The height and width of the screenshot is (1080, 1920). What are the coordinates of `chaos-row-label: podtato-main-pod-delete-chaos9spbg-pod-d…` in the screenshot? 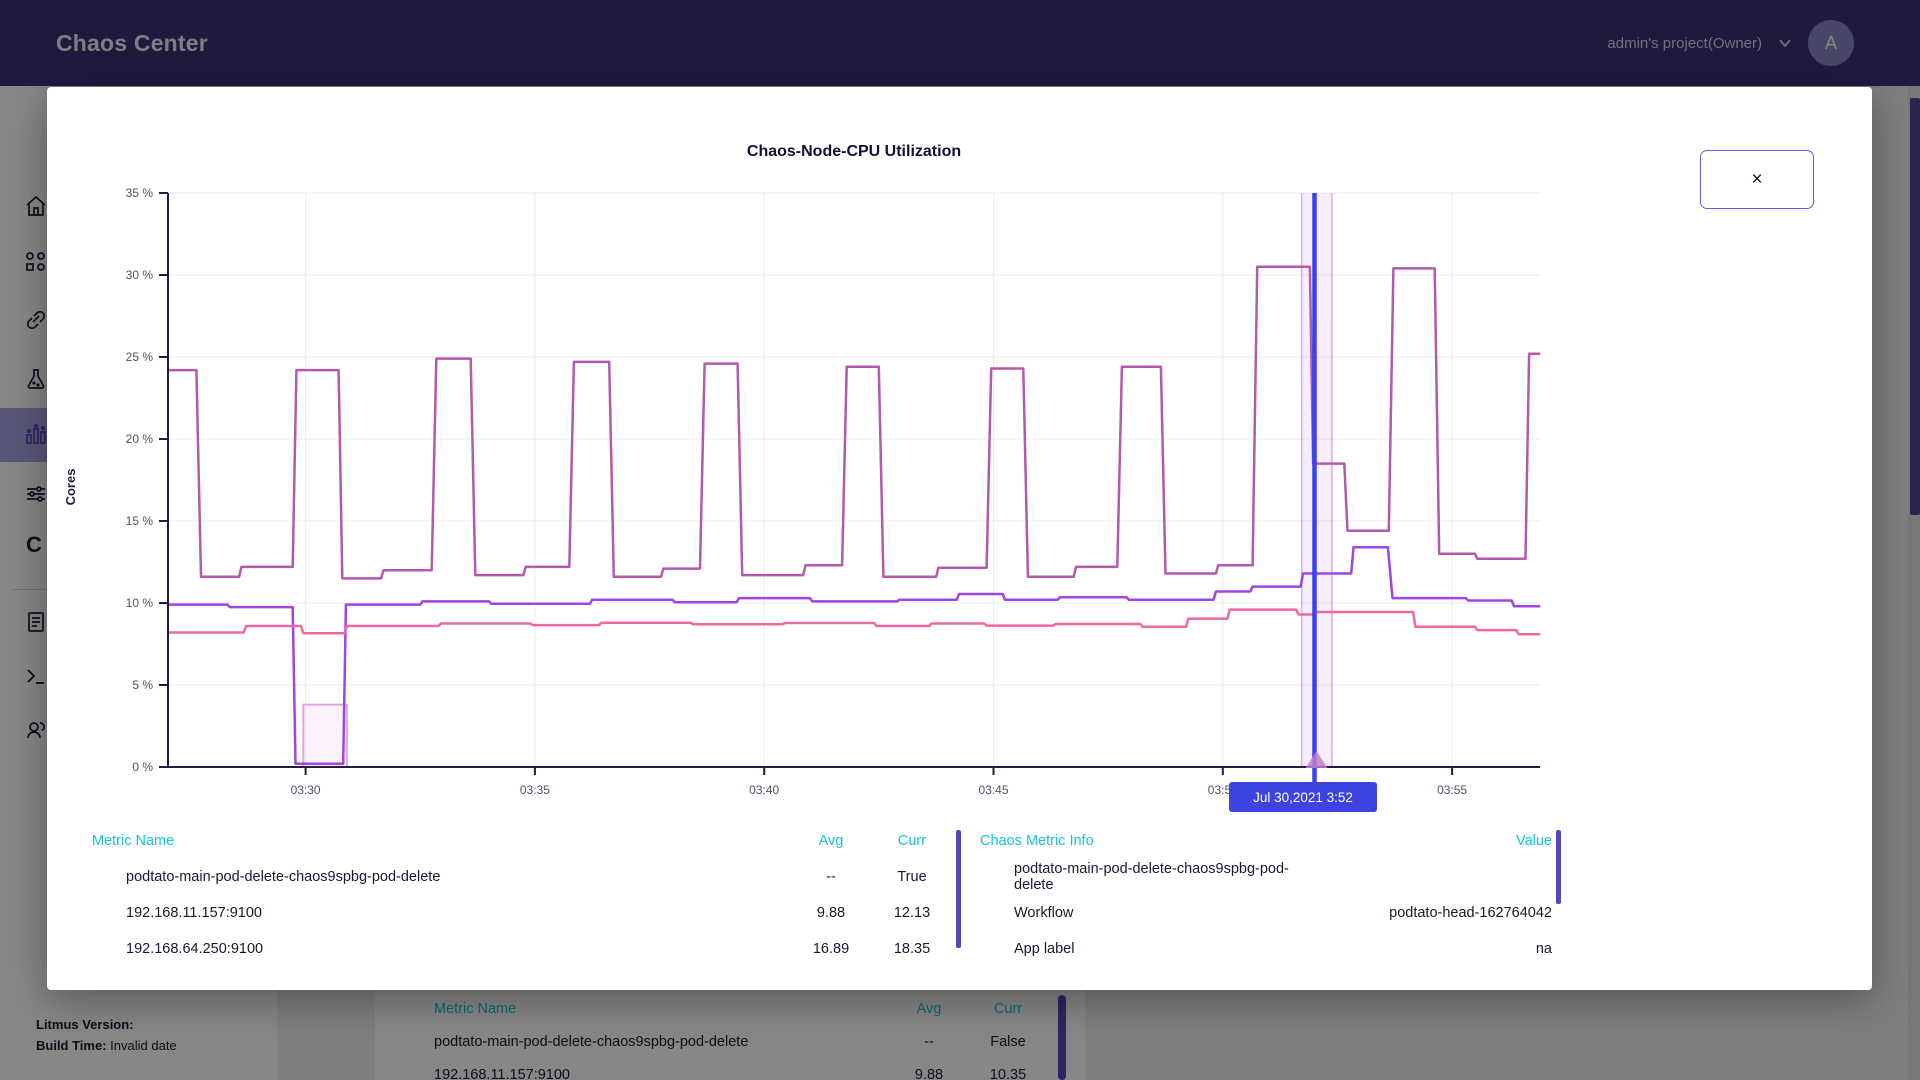 It's located at (1151, 877).